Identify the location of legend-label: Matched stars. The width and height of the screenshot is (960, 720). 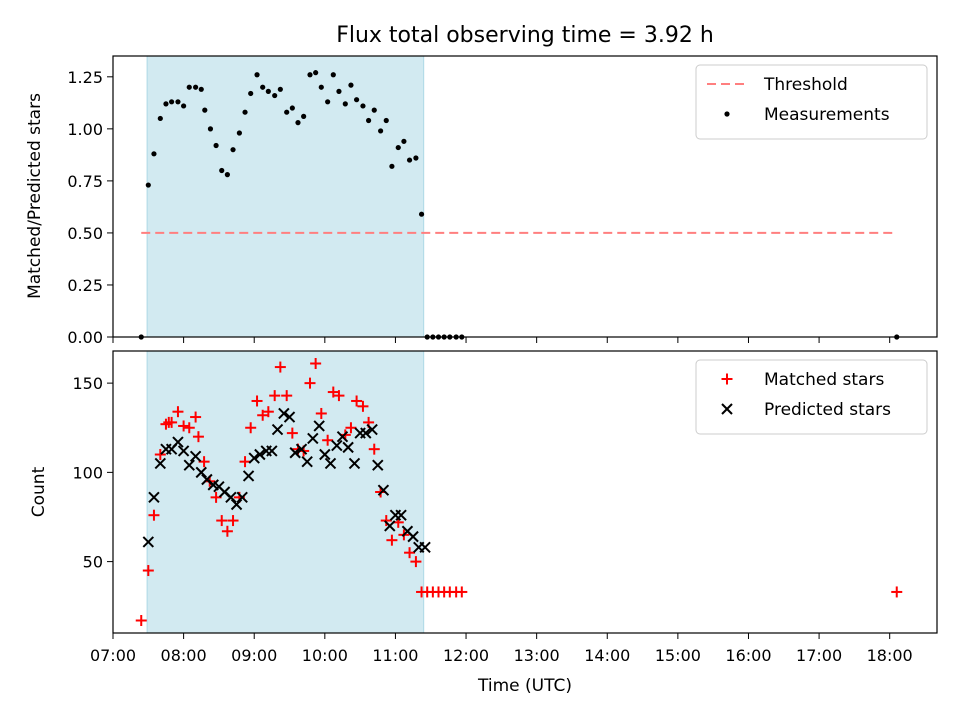
(824, 380).